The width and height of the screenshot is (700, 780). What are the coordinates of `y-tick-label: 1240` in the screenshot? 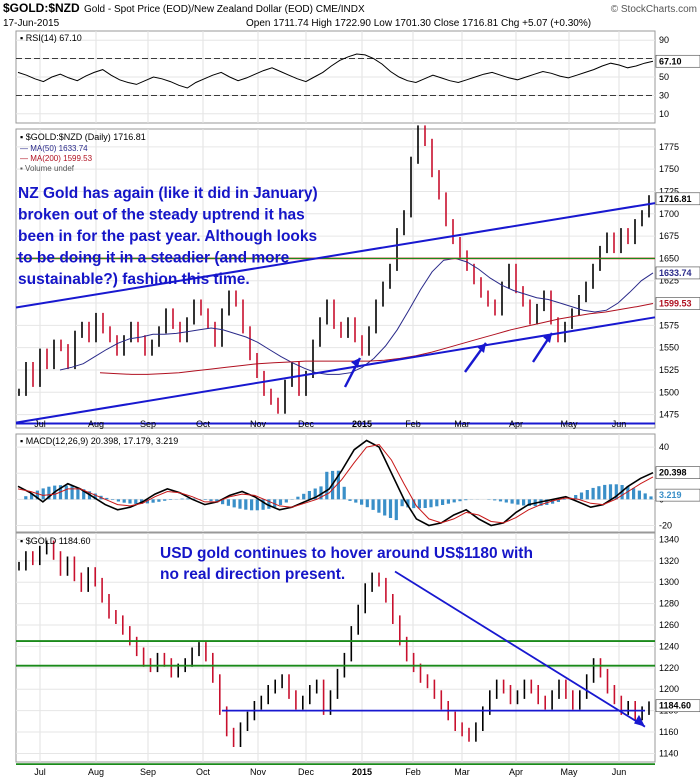 It's located at (669, 646).